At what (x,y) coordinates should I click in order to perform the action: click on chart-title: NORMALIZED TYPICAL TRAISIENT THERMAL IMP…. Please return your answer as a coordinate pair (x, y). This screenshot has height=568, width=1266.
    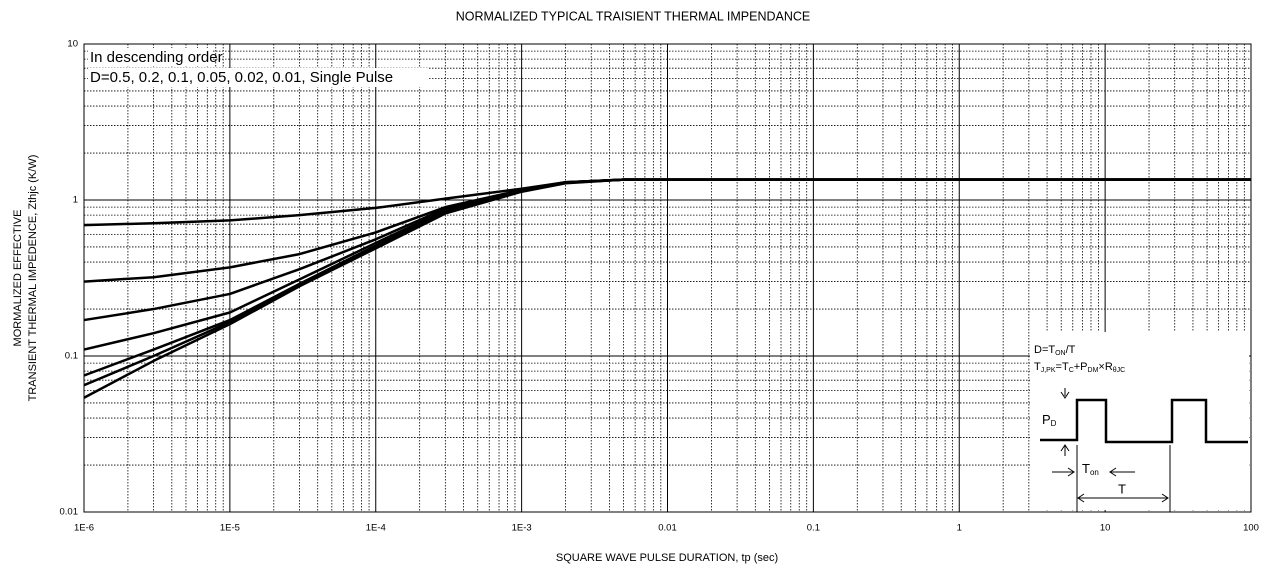
    Looking at the image, I should click on (633, 16).